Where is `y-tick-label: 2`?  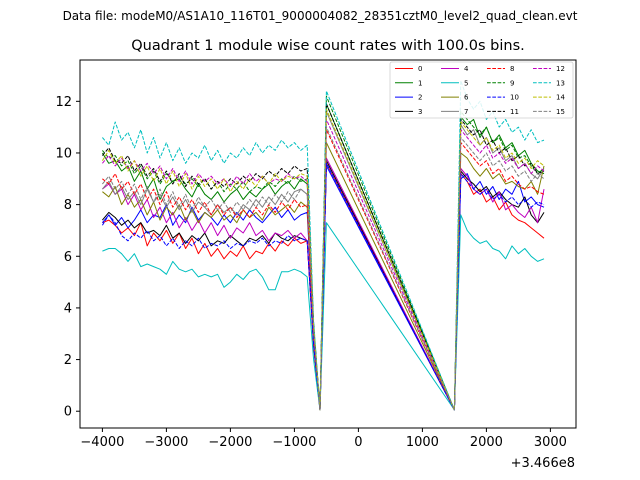
y-tick-label: 2 is located at coordinates (68, 360).